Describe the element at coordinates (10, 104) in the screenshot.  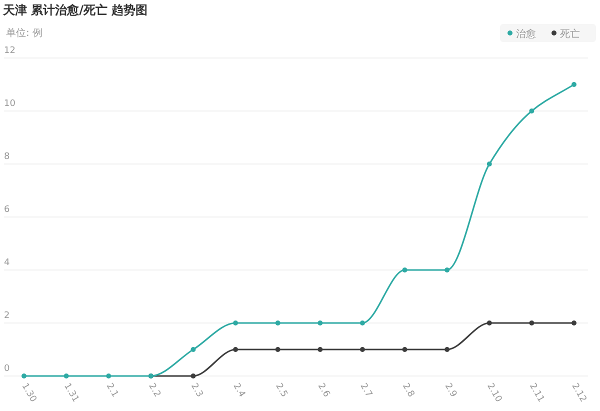
I see `y-tick-label: 10` at that location.